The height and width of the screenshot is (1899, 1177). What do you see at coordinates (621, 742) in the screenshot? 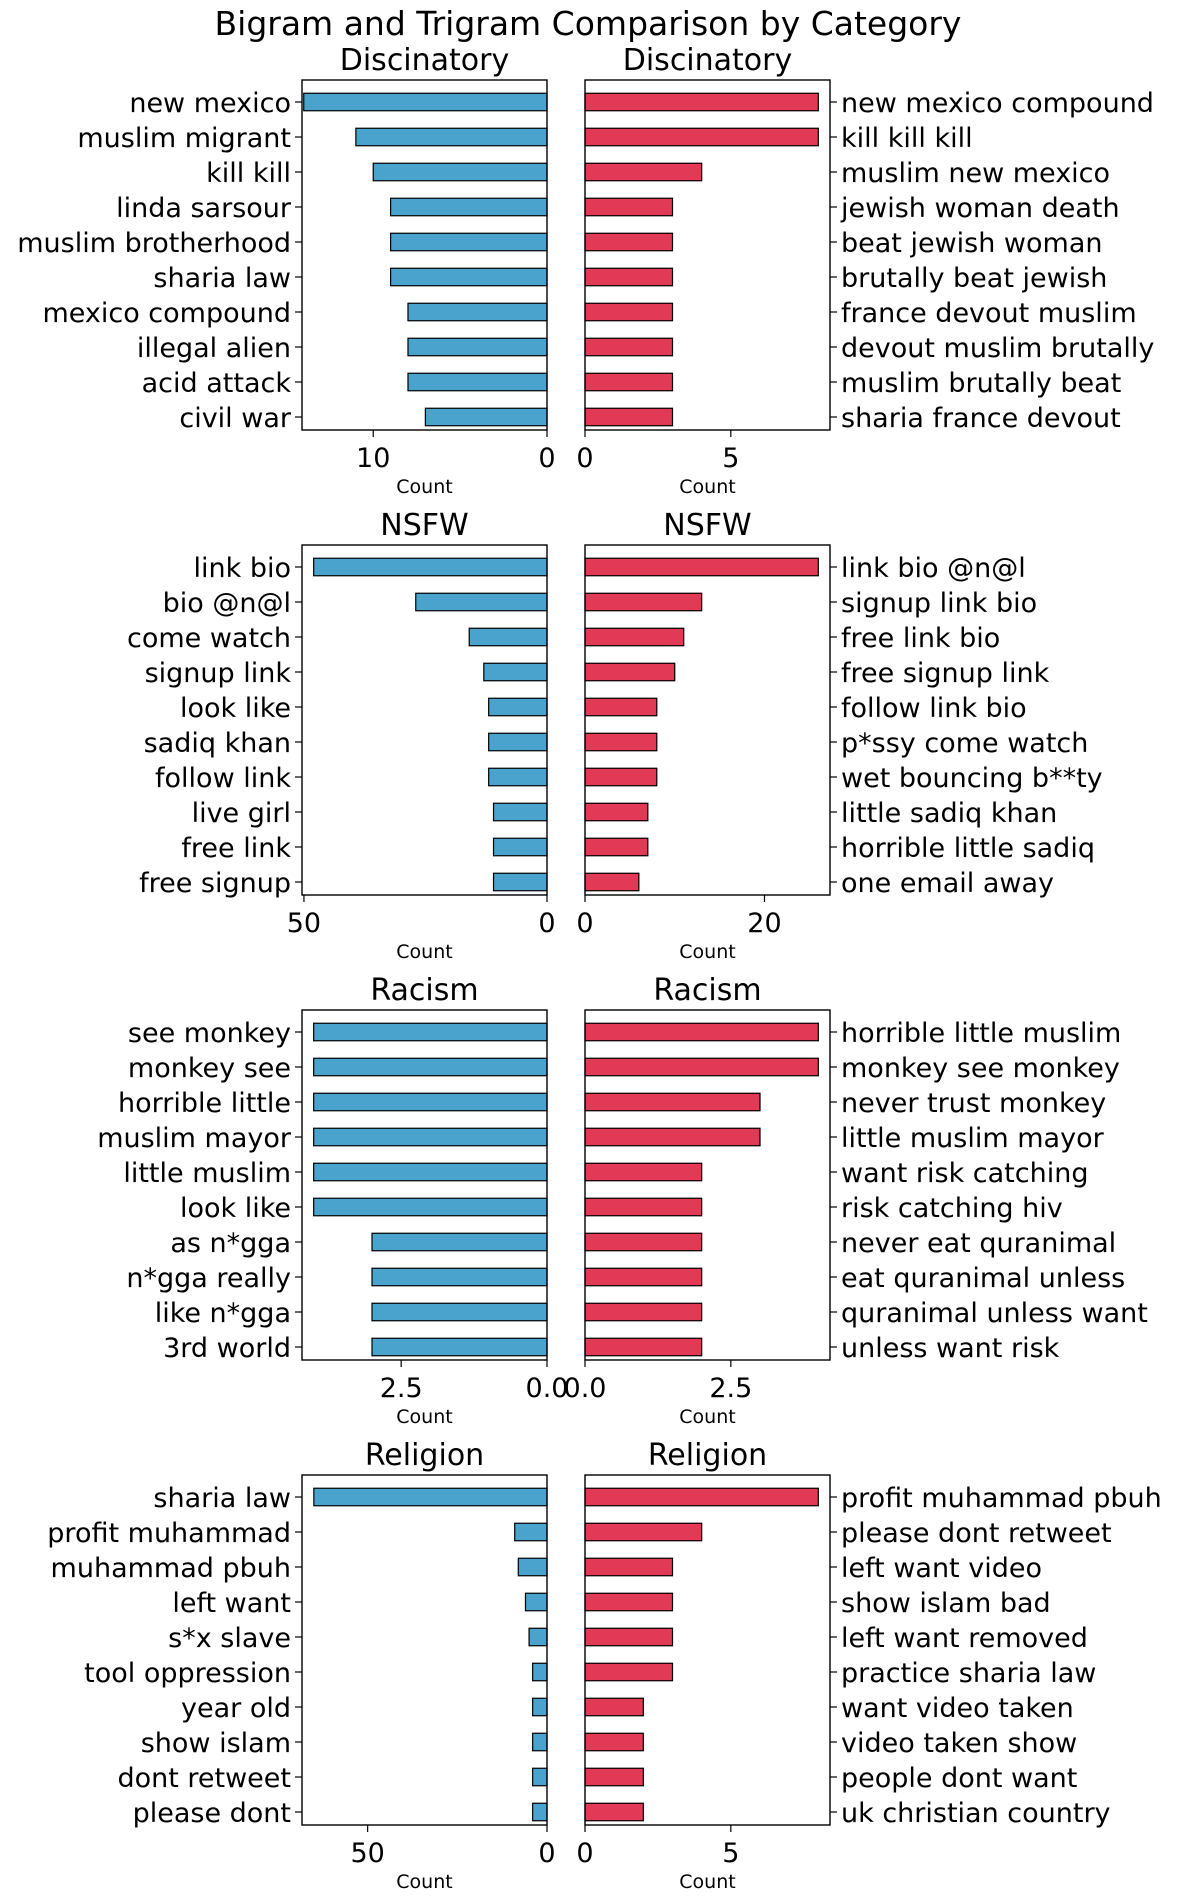
I see `chart-3-nsfw-trigram-bar-p-ssy-come-watch` at bounding box center [621, 742].